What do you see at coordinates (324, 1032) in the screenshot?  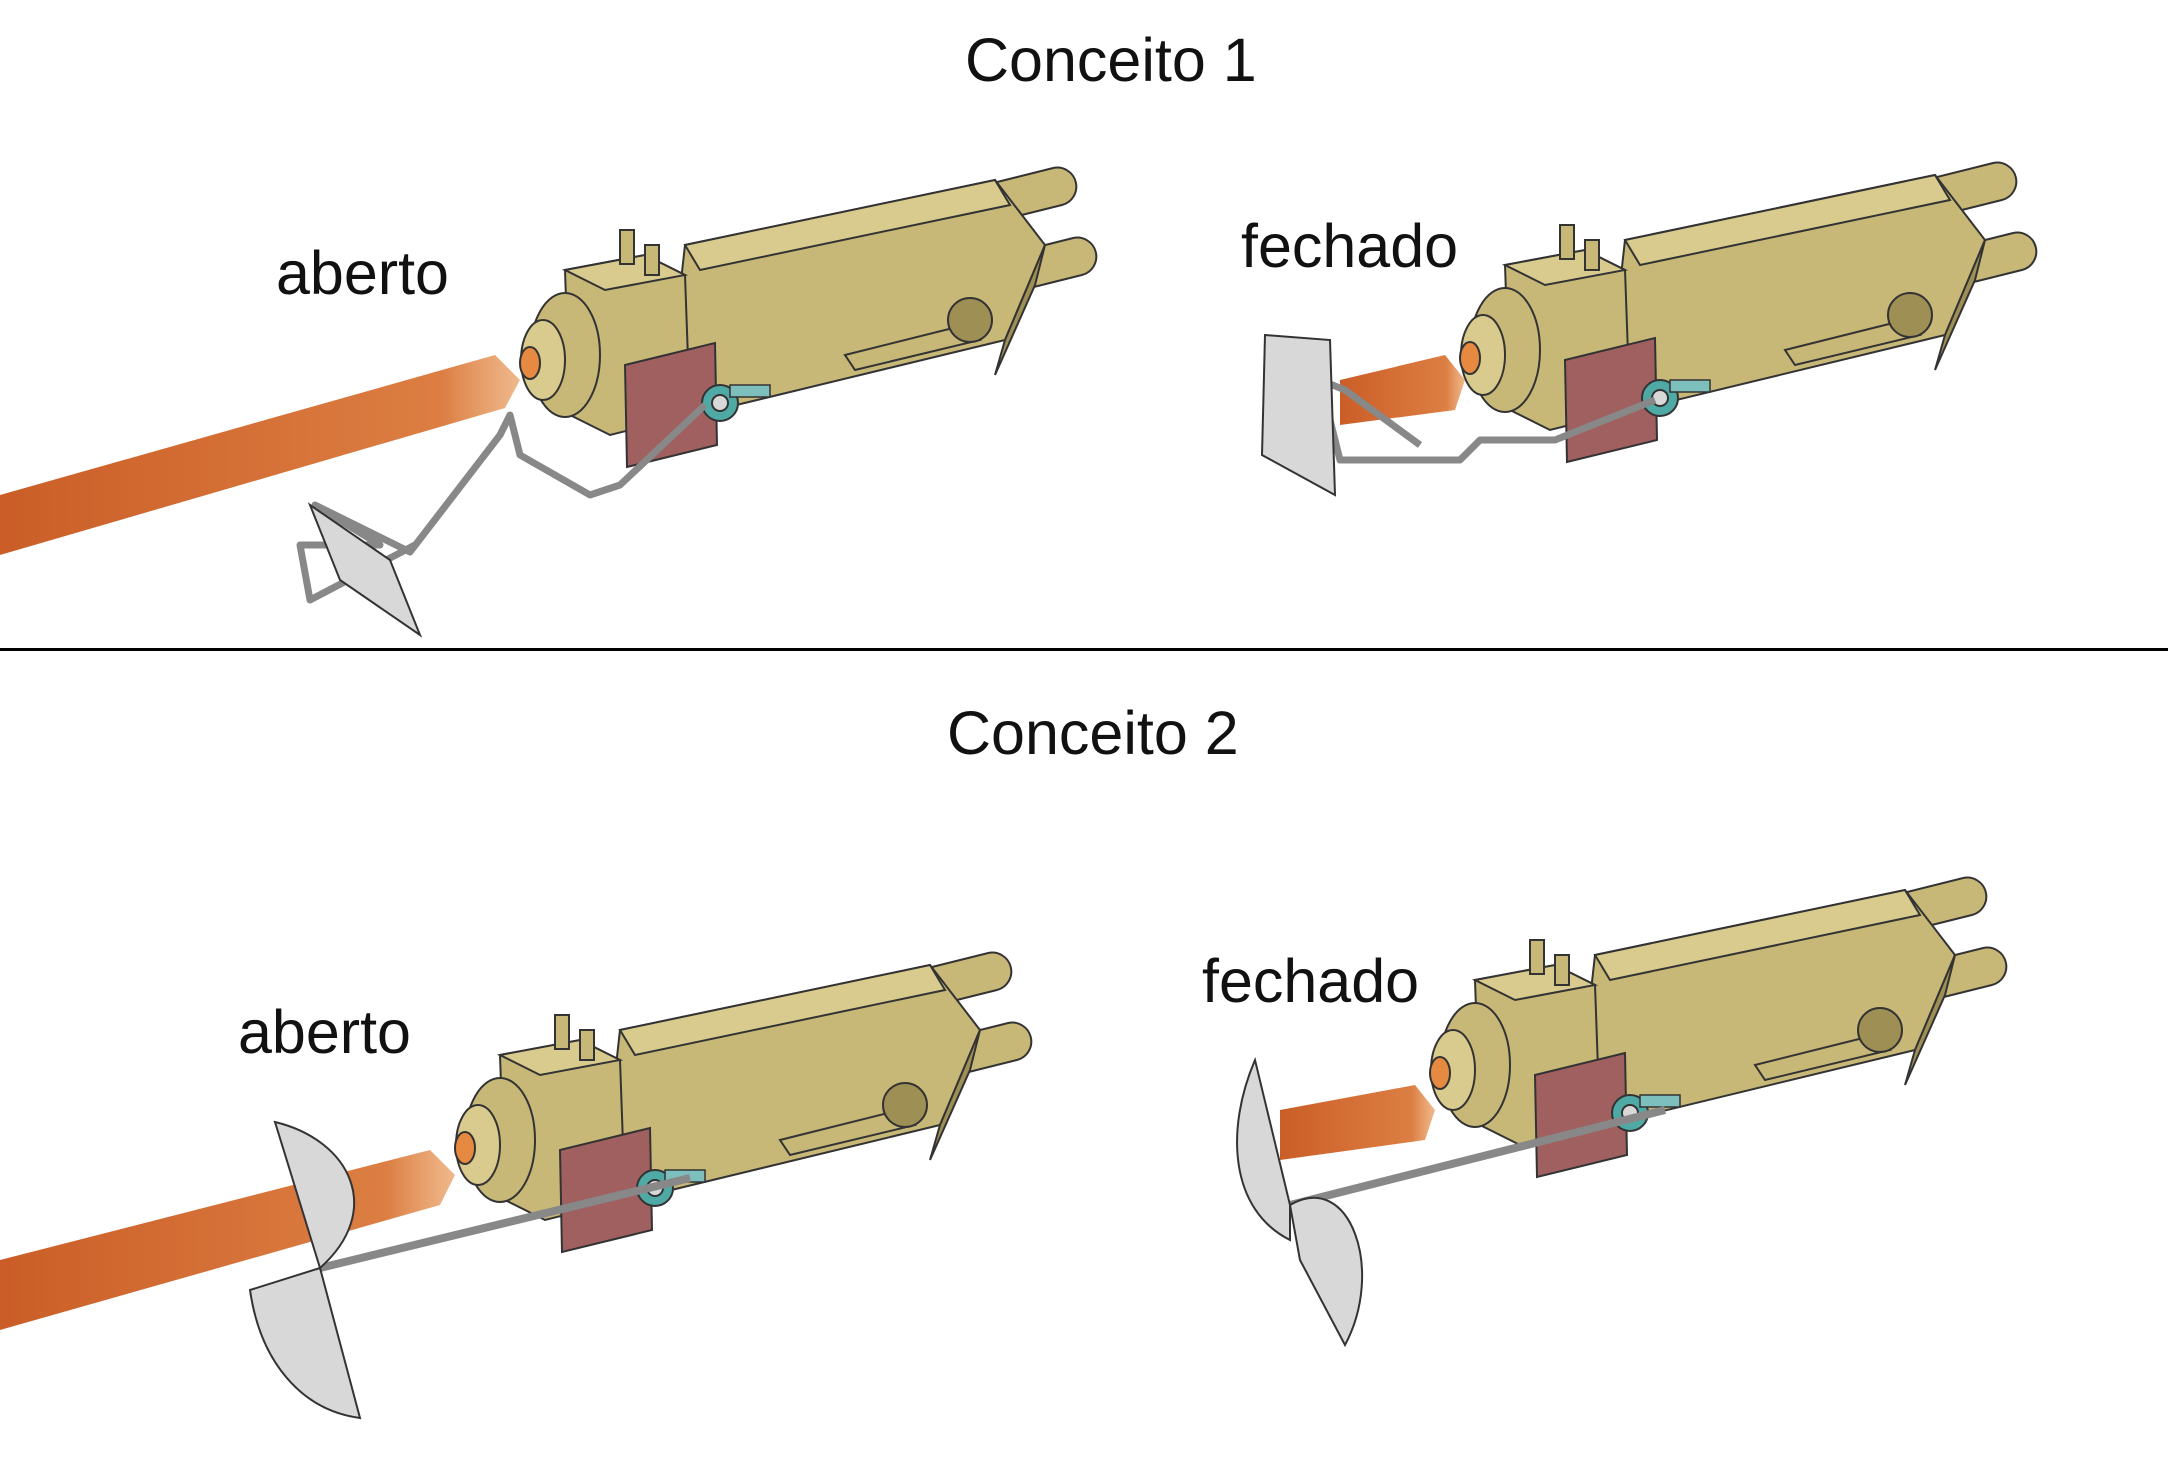 I see `concept-2-open-label: aberto` at bounding box center [324, 1032].